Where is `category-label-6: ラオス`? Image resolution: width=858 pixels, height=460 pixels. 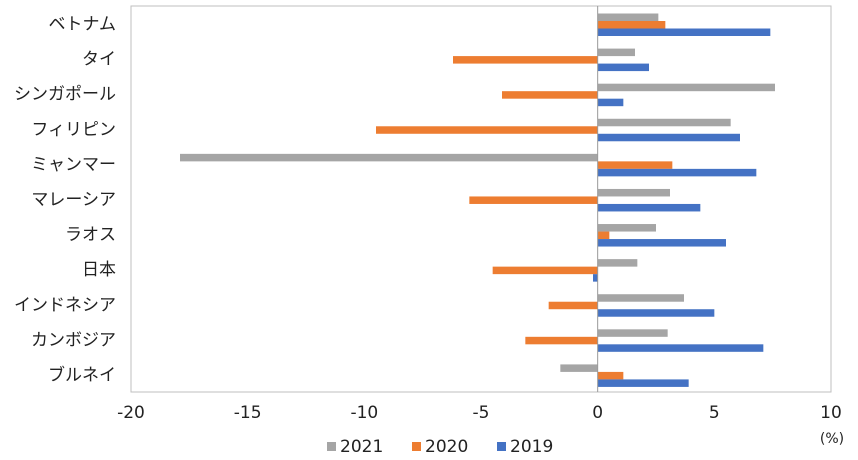 category-label-6: ラオス is located at coordinates (90, 235).